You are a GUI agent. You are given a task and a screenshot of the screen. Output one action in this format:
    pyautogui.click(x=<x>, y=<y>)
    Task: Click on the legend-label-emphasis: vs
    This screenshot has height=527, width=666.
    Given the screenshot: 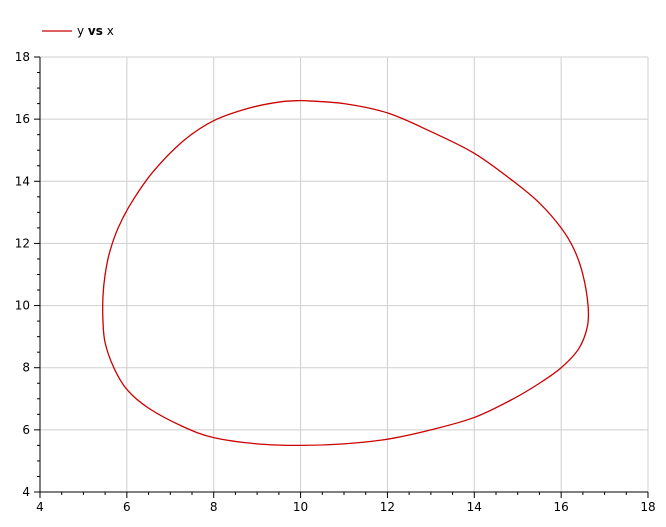 What is the action you would take?
    pyautogui.click(x=95, y=31)
    